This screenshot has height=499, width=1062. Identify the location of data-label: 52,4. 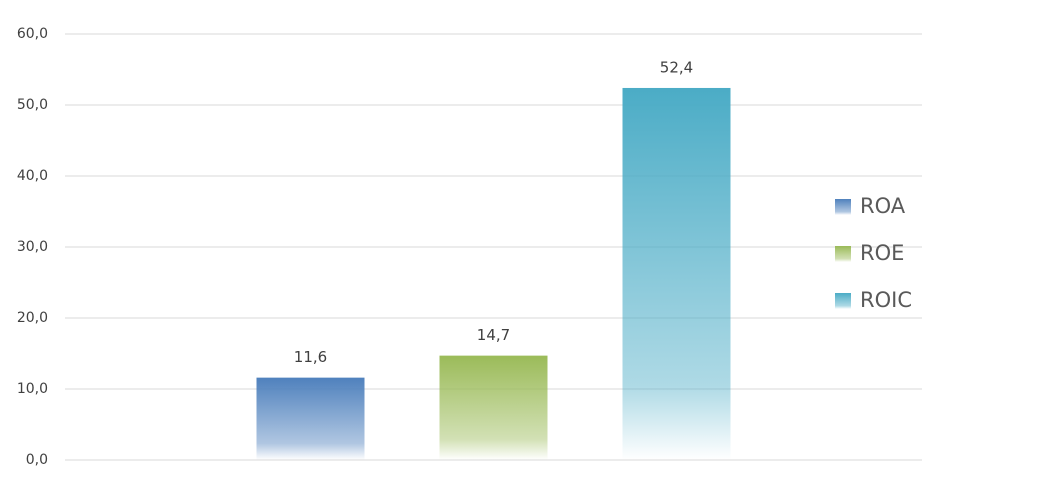
(676, 67).